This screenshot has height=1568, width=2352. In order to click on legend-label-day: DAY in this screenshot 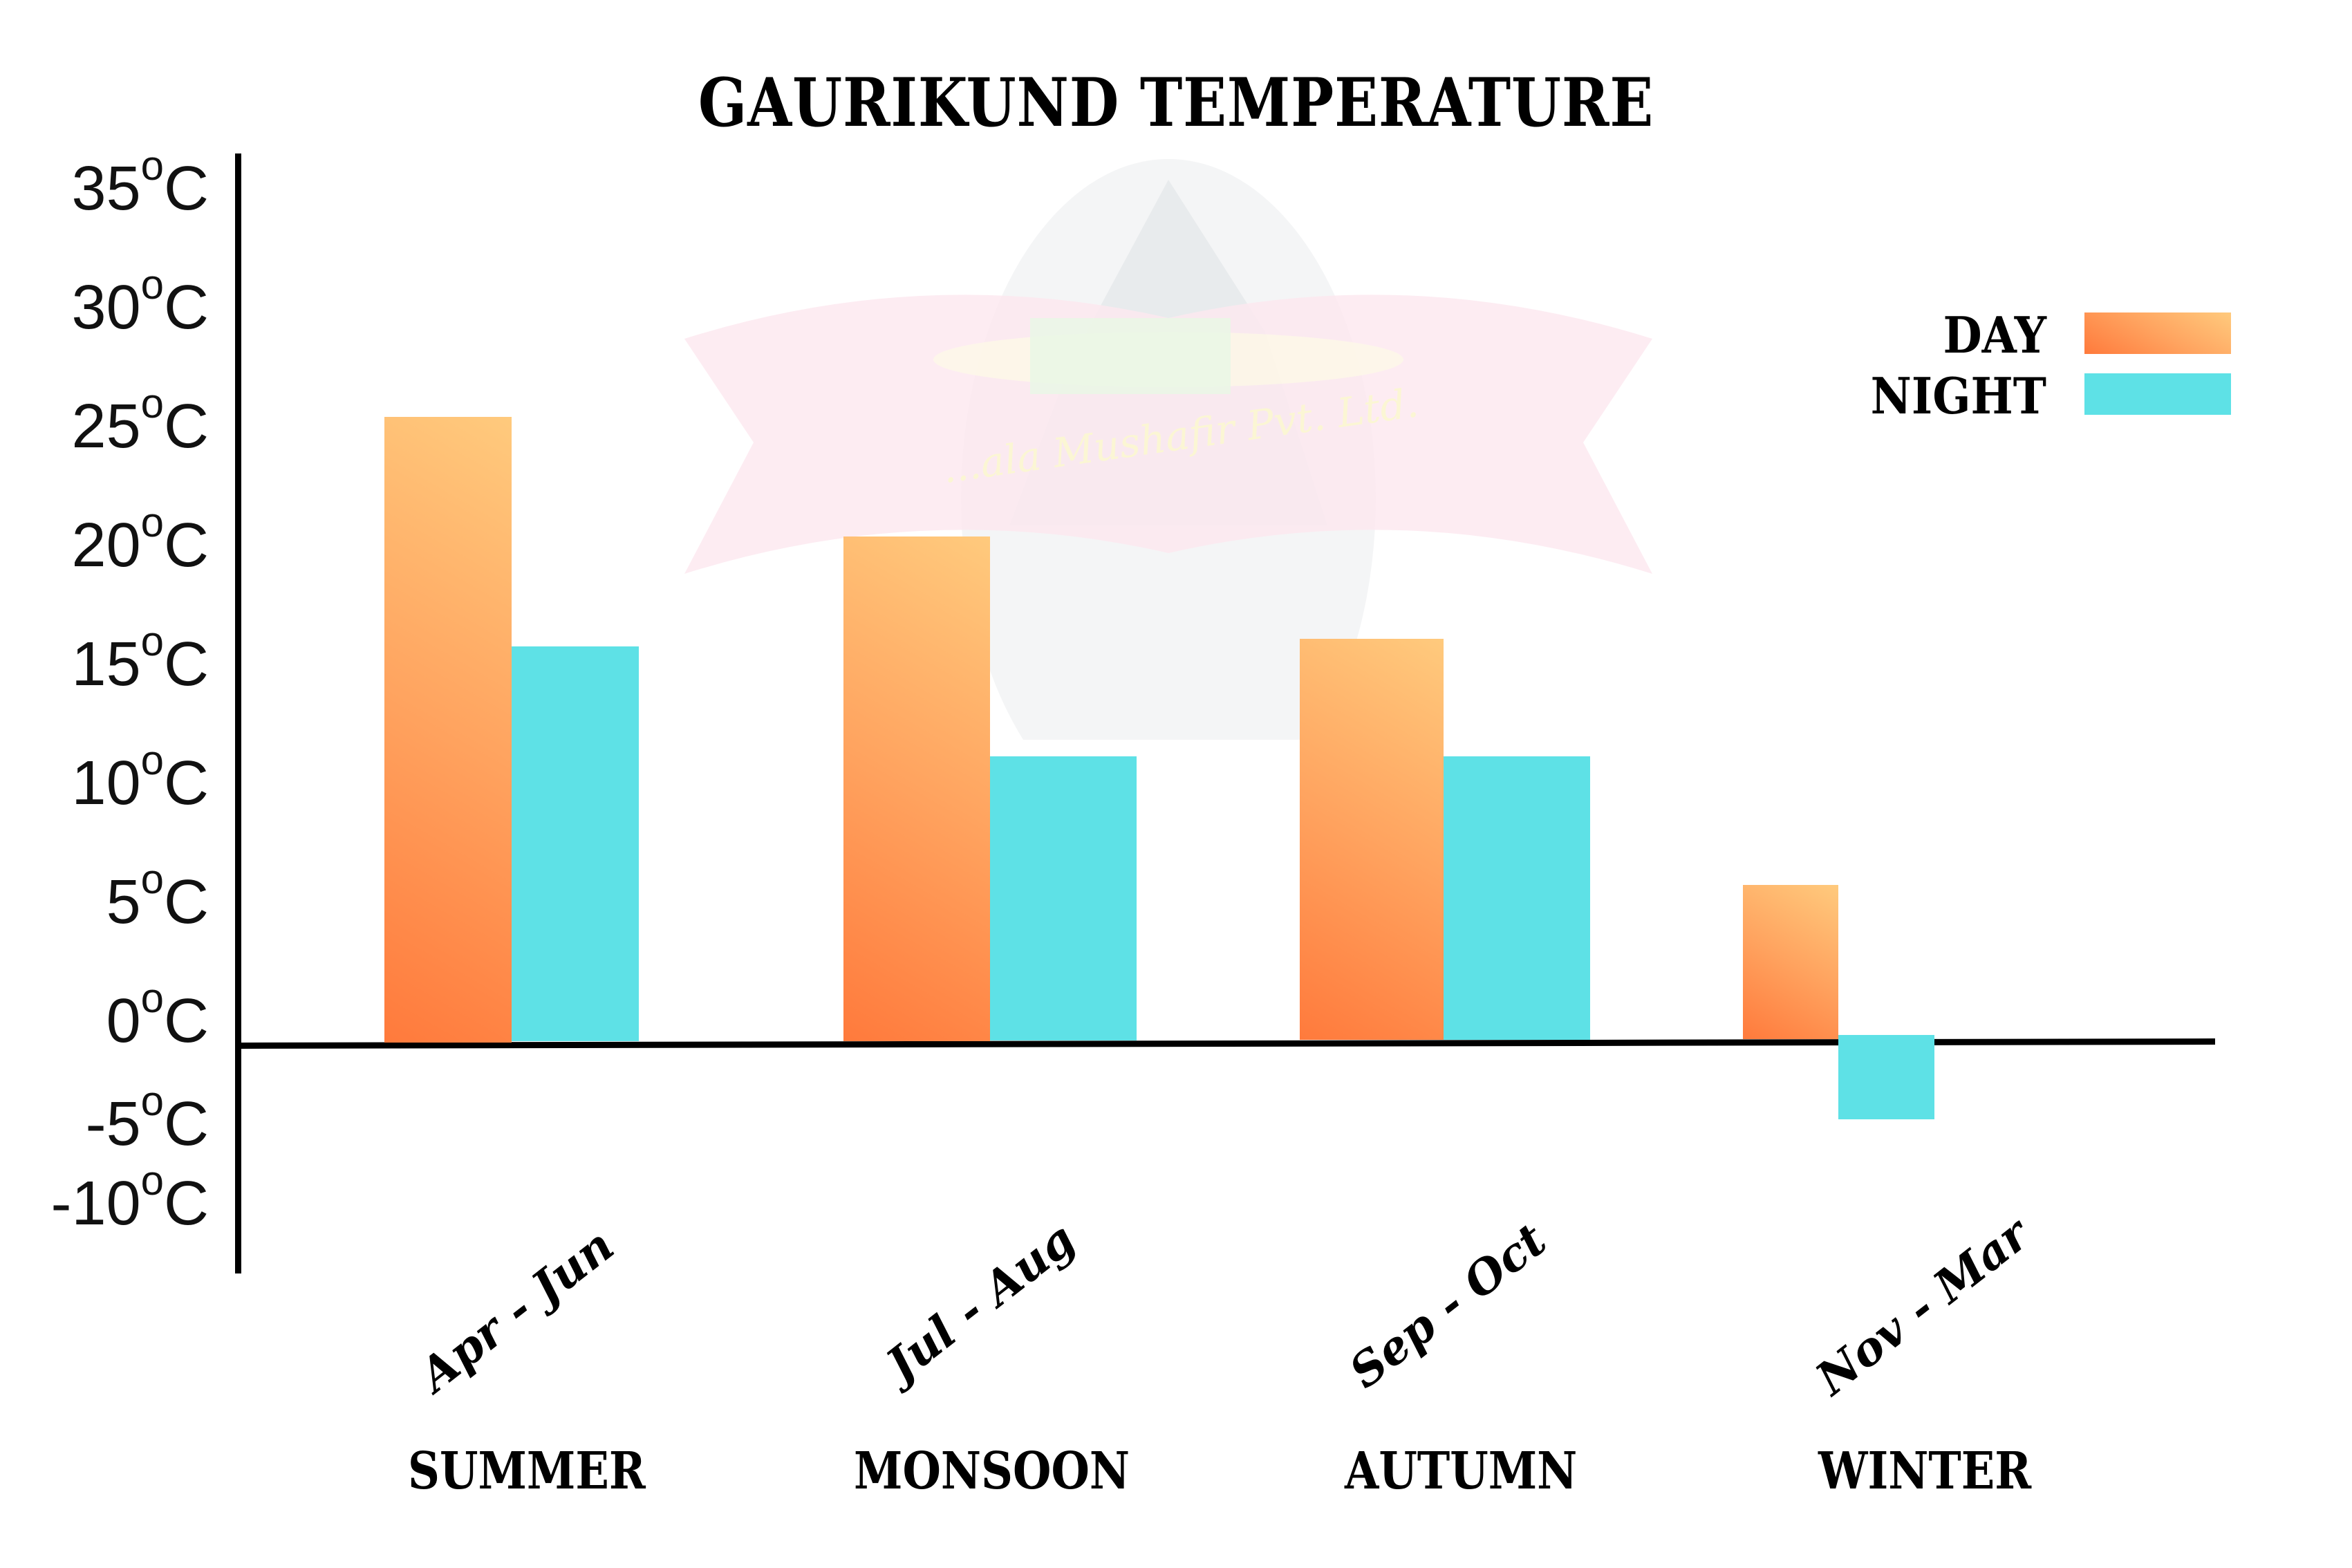, I will do `click(1994, 335)`.